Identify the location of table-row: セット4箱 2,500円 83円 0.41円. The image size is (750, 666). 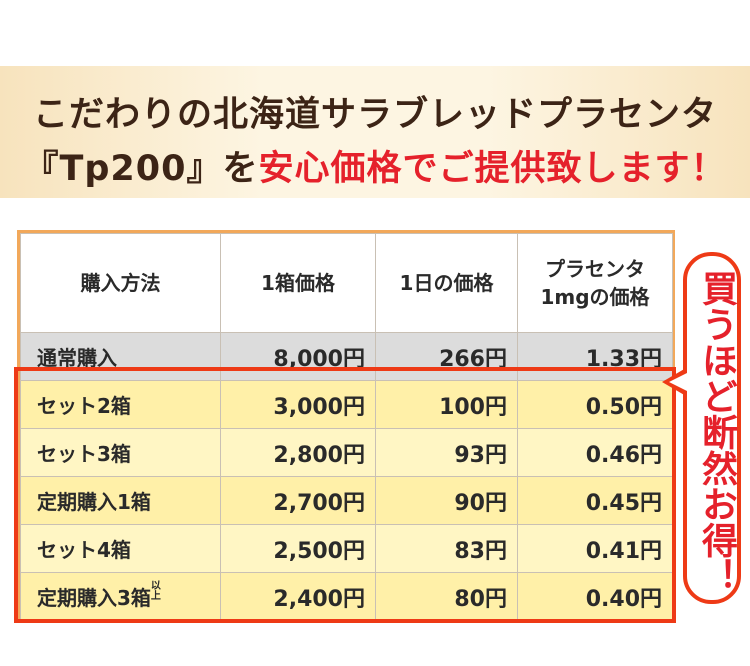
(346, 548).